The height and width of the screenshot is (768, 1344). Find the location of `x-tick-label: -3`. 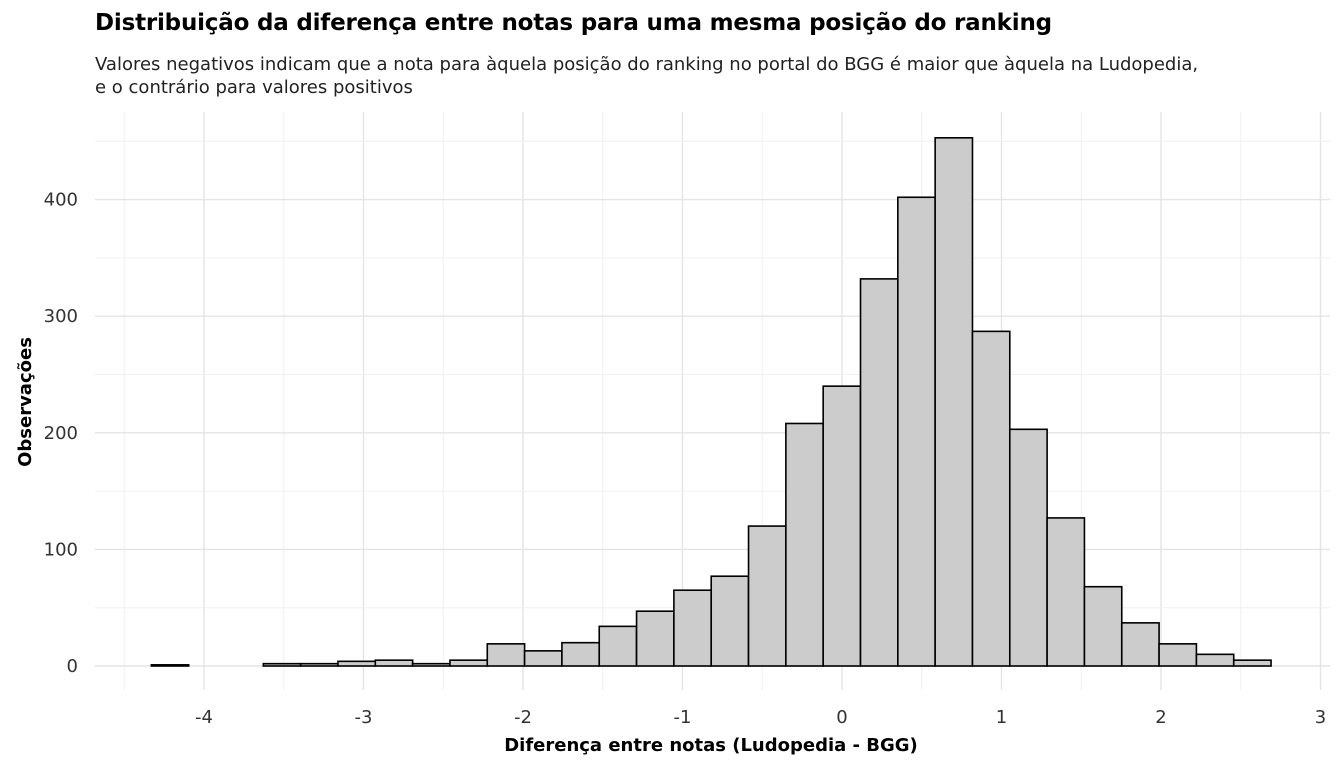

x-tick-label: -3 is located at coordinates (364, 717).